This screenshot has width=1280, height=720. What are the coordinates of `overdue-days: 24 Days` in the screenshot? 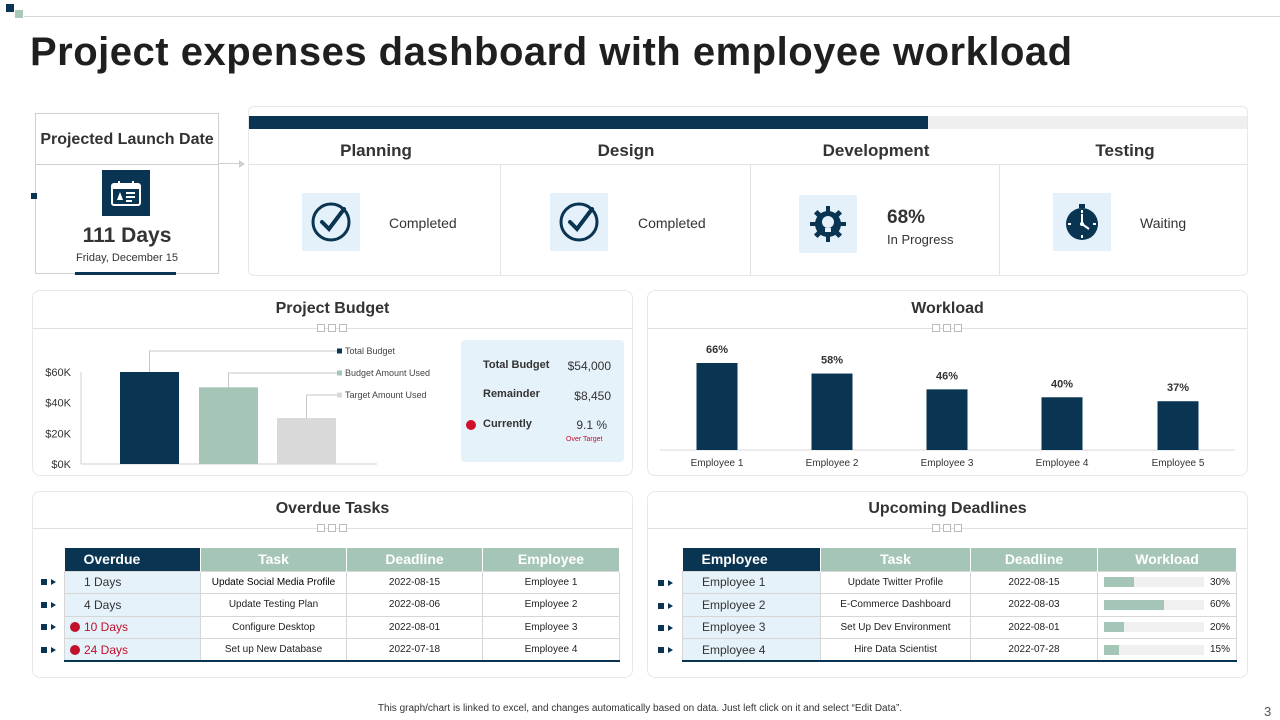 It's located at (106, 649).